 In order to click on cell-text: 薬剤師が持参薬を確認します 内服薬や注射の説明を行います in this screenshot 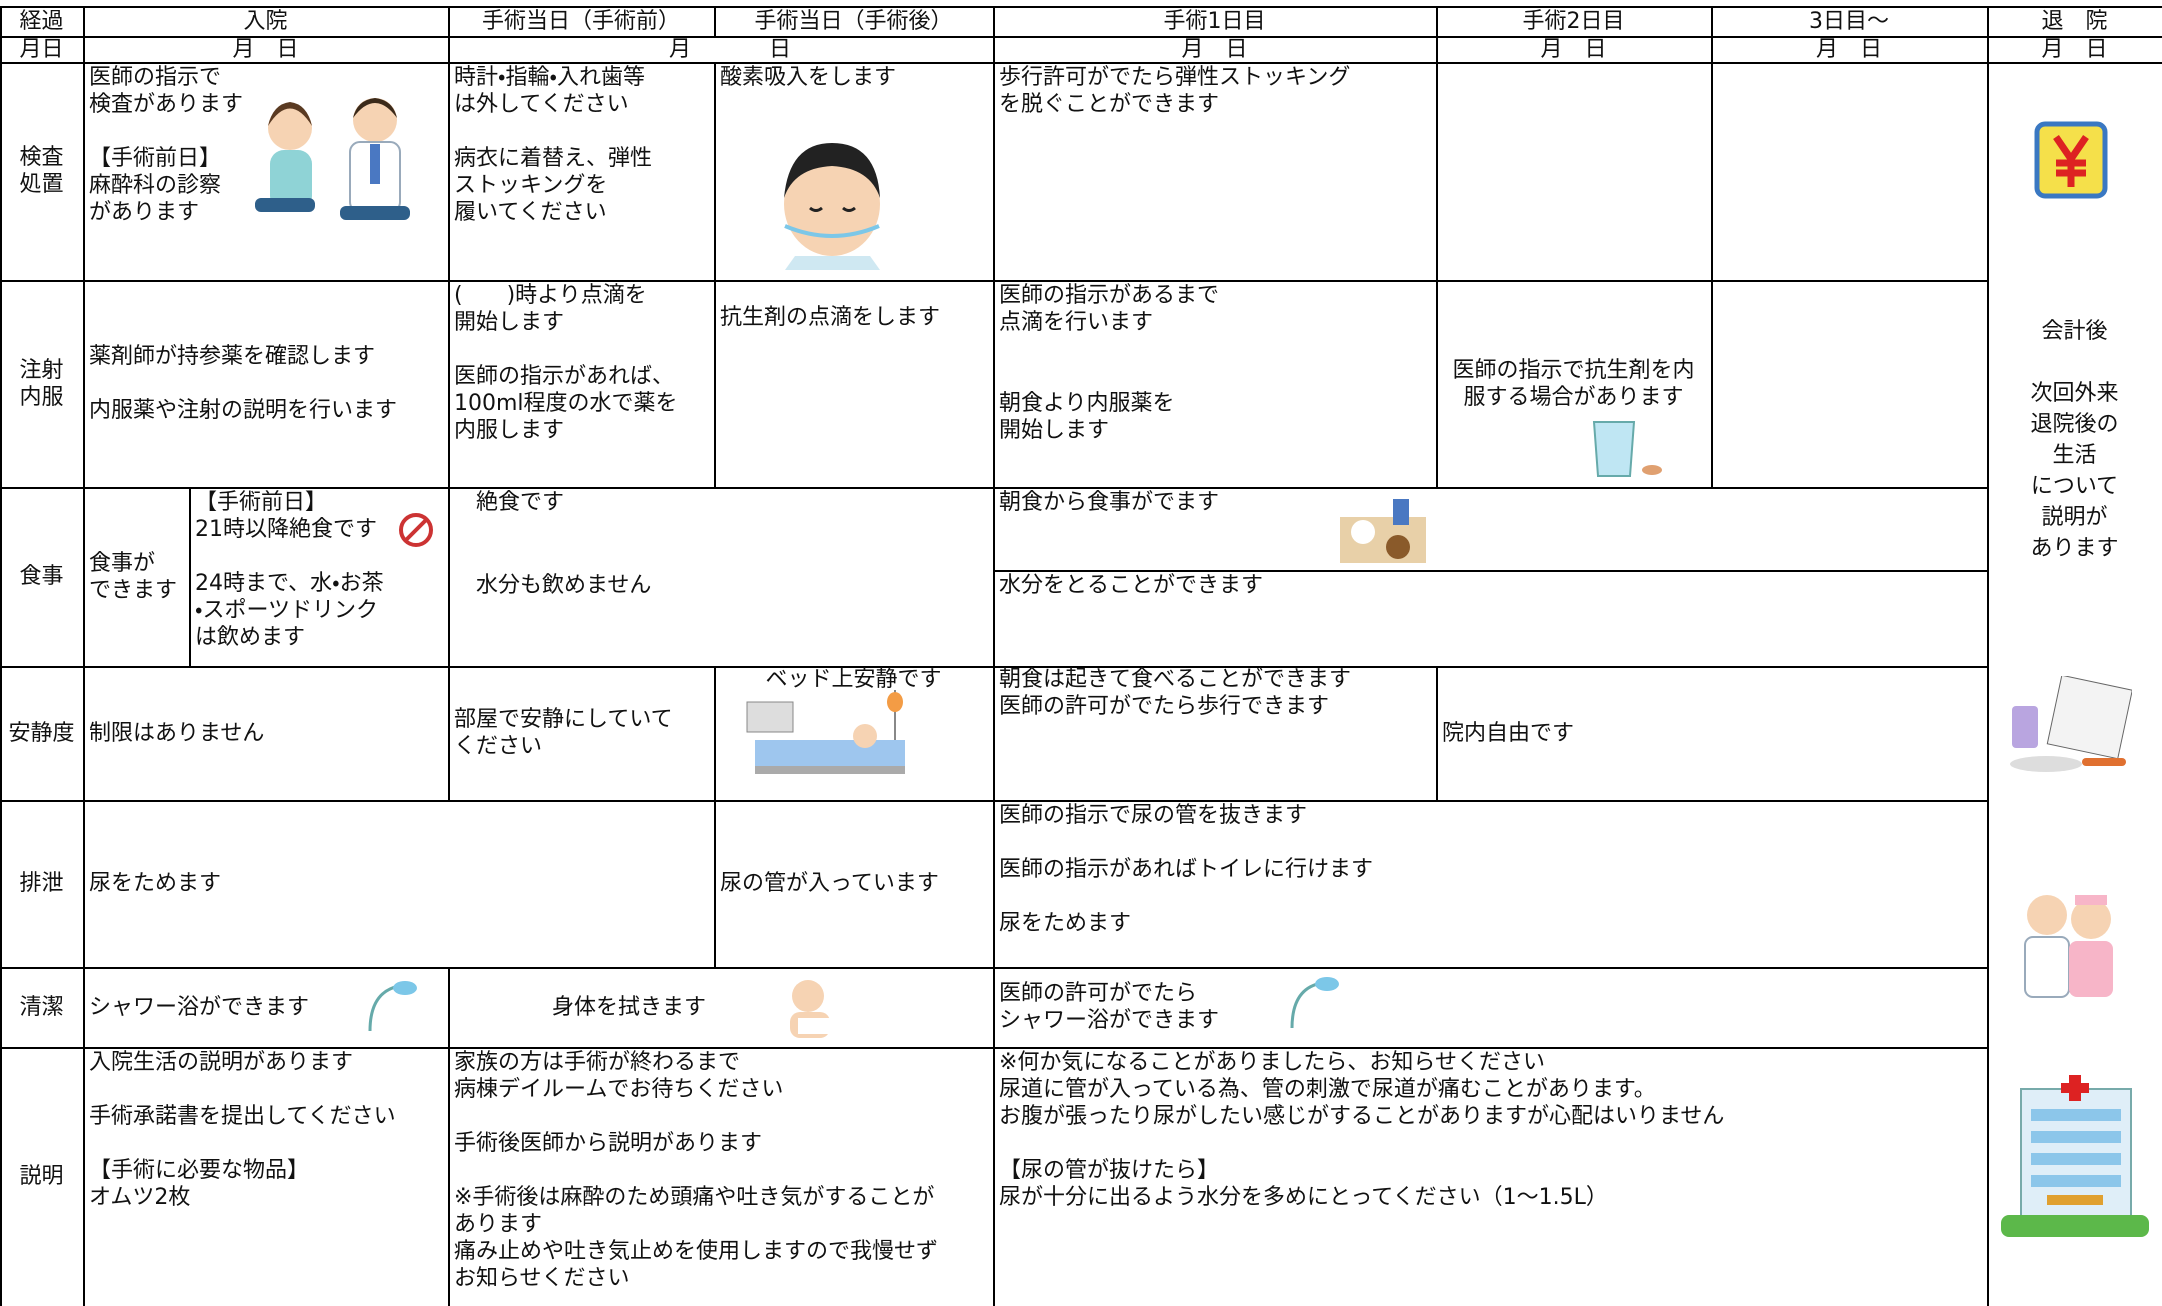, I will do `click(243, 383)`.